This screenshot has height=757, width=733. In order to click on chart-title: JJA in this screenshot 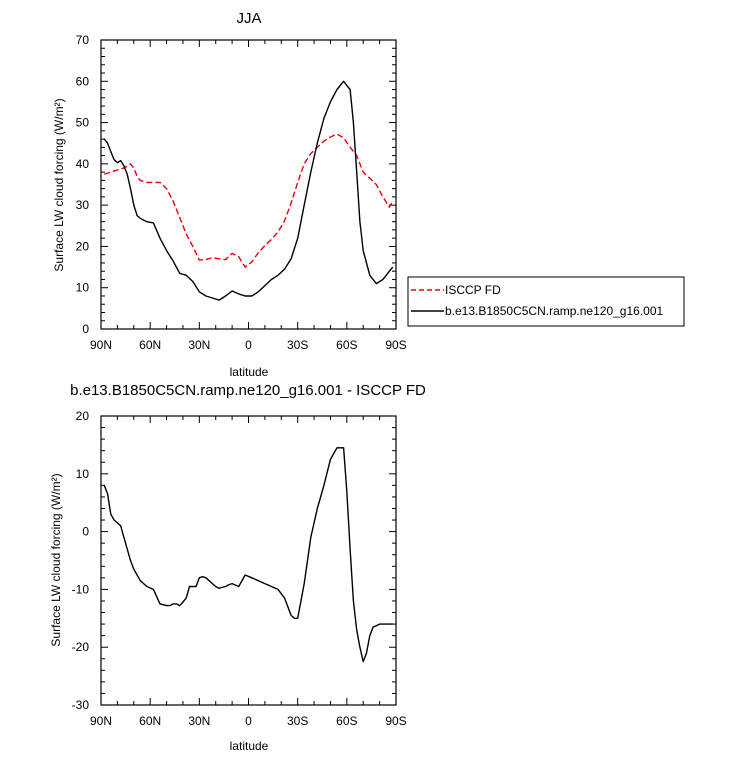, I will do `click(248, 18)`.